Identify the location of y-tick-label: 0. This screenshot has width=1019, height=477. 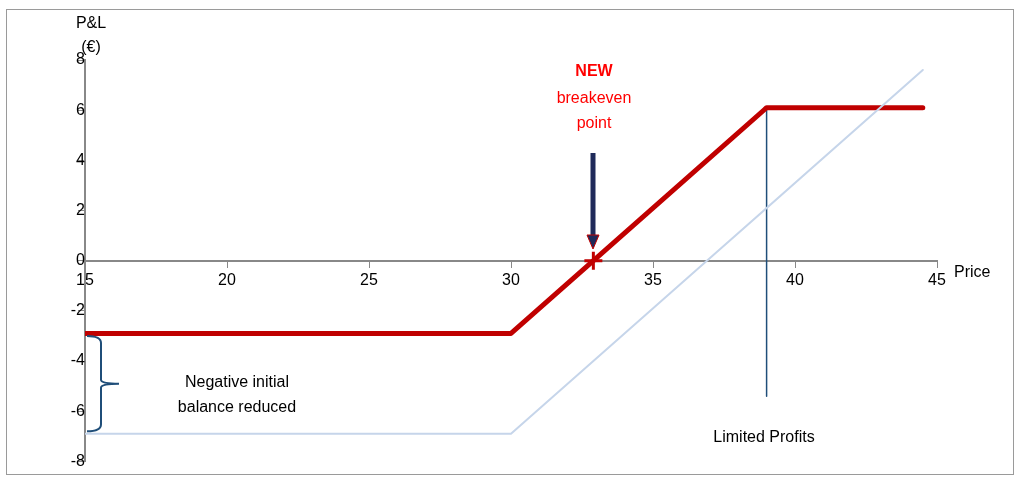
(81, 260).